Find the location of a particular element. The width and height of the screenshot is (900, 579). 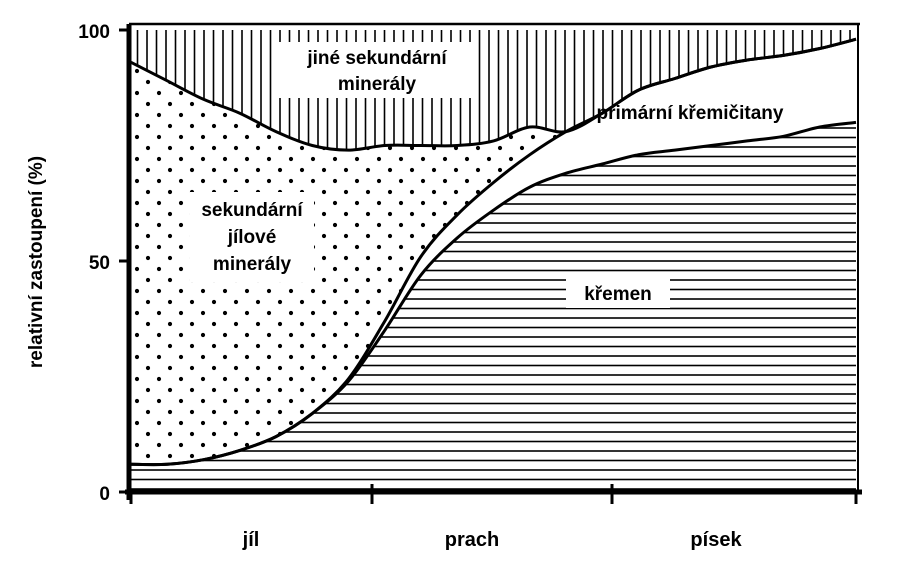

label-jine-line1: jiné sekundární is located at coordinates (376, 58).